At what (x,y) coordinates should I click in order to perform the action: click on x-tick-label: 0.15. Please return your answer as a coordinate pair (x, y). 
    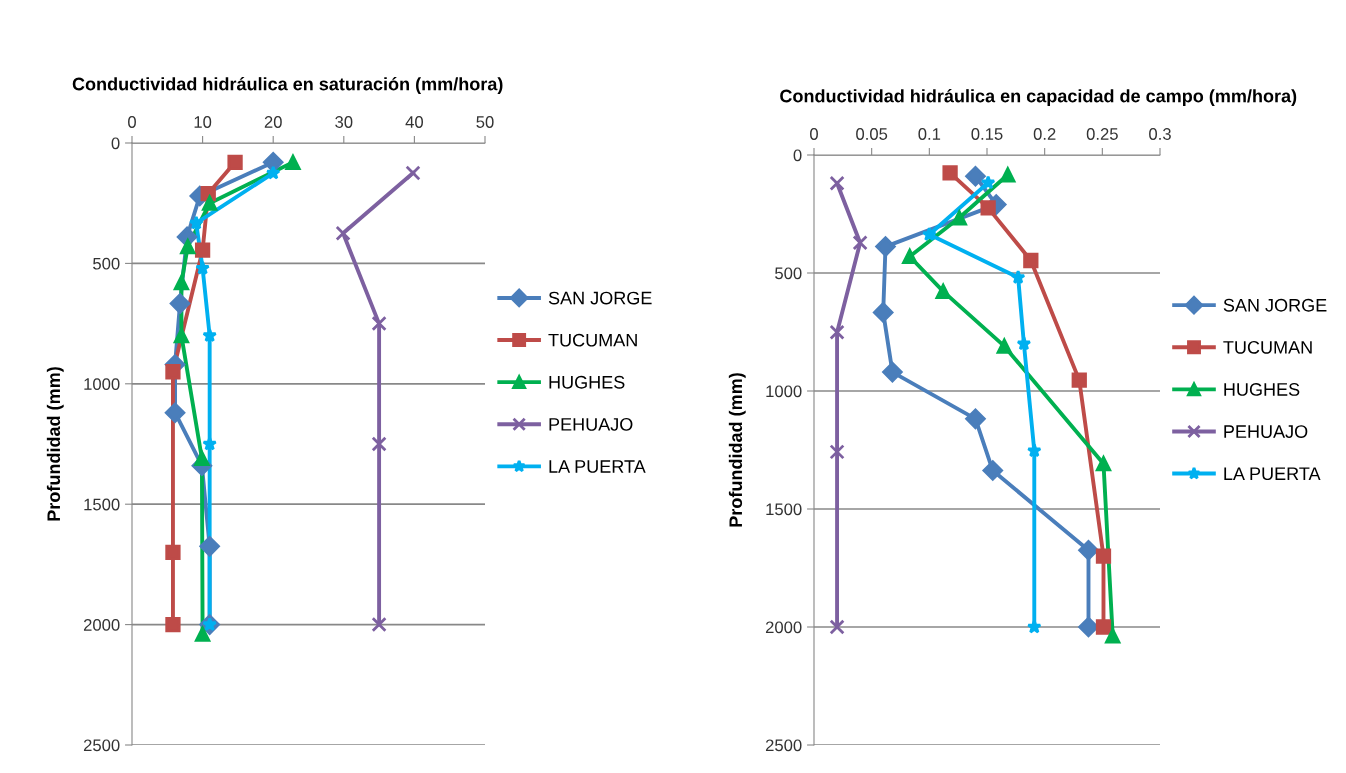
    Looking at the image, I should click on (987, 134).